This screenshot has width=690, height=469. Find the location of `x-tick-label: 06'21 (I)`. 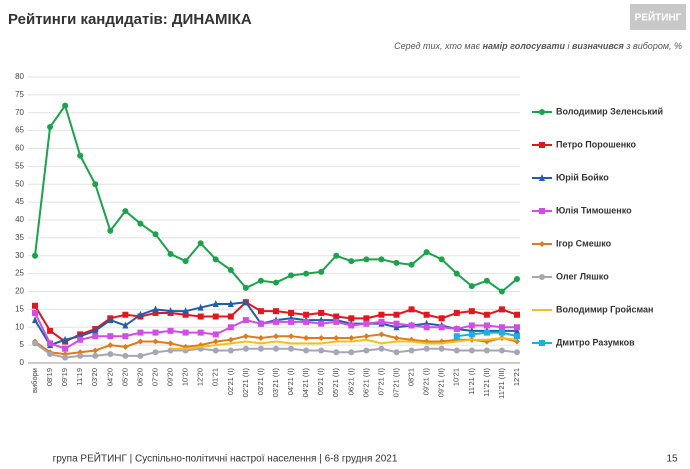

x-tick-label: 06'21 (I) is located at coordinates (350, 381).